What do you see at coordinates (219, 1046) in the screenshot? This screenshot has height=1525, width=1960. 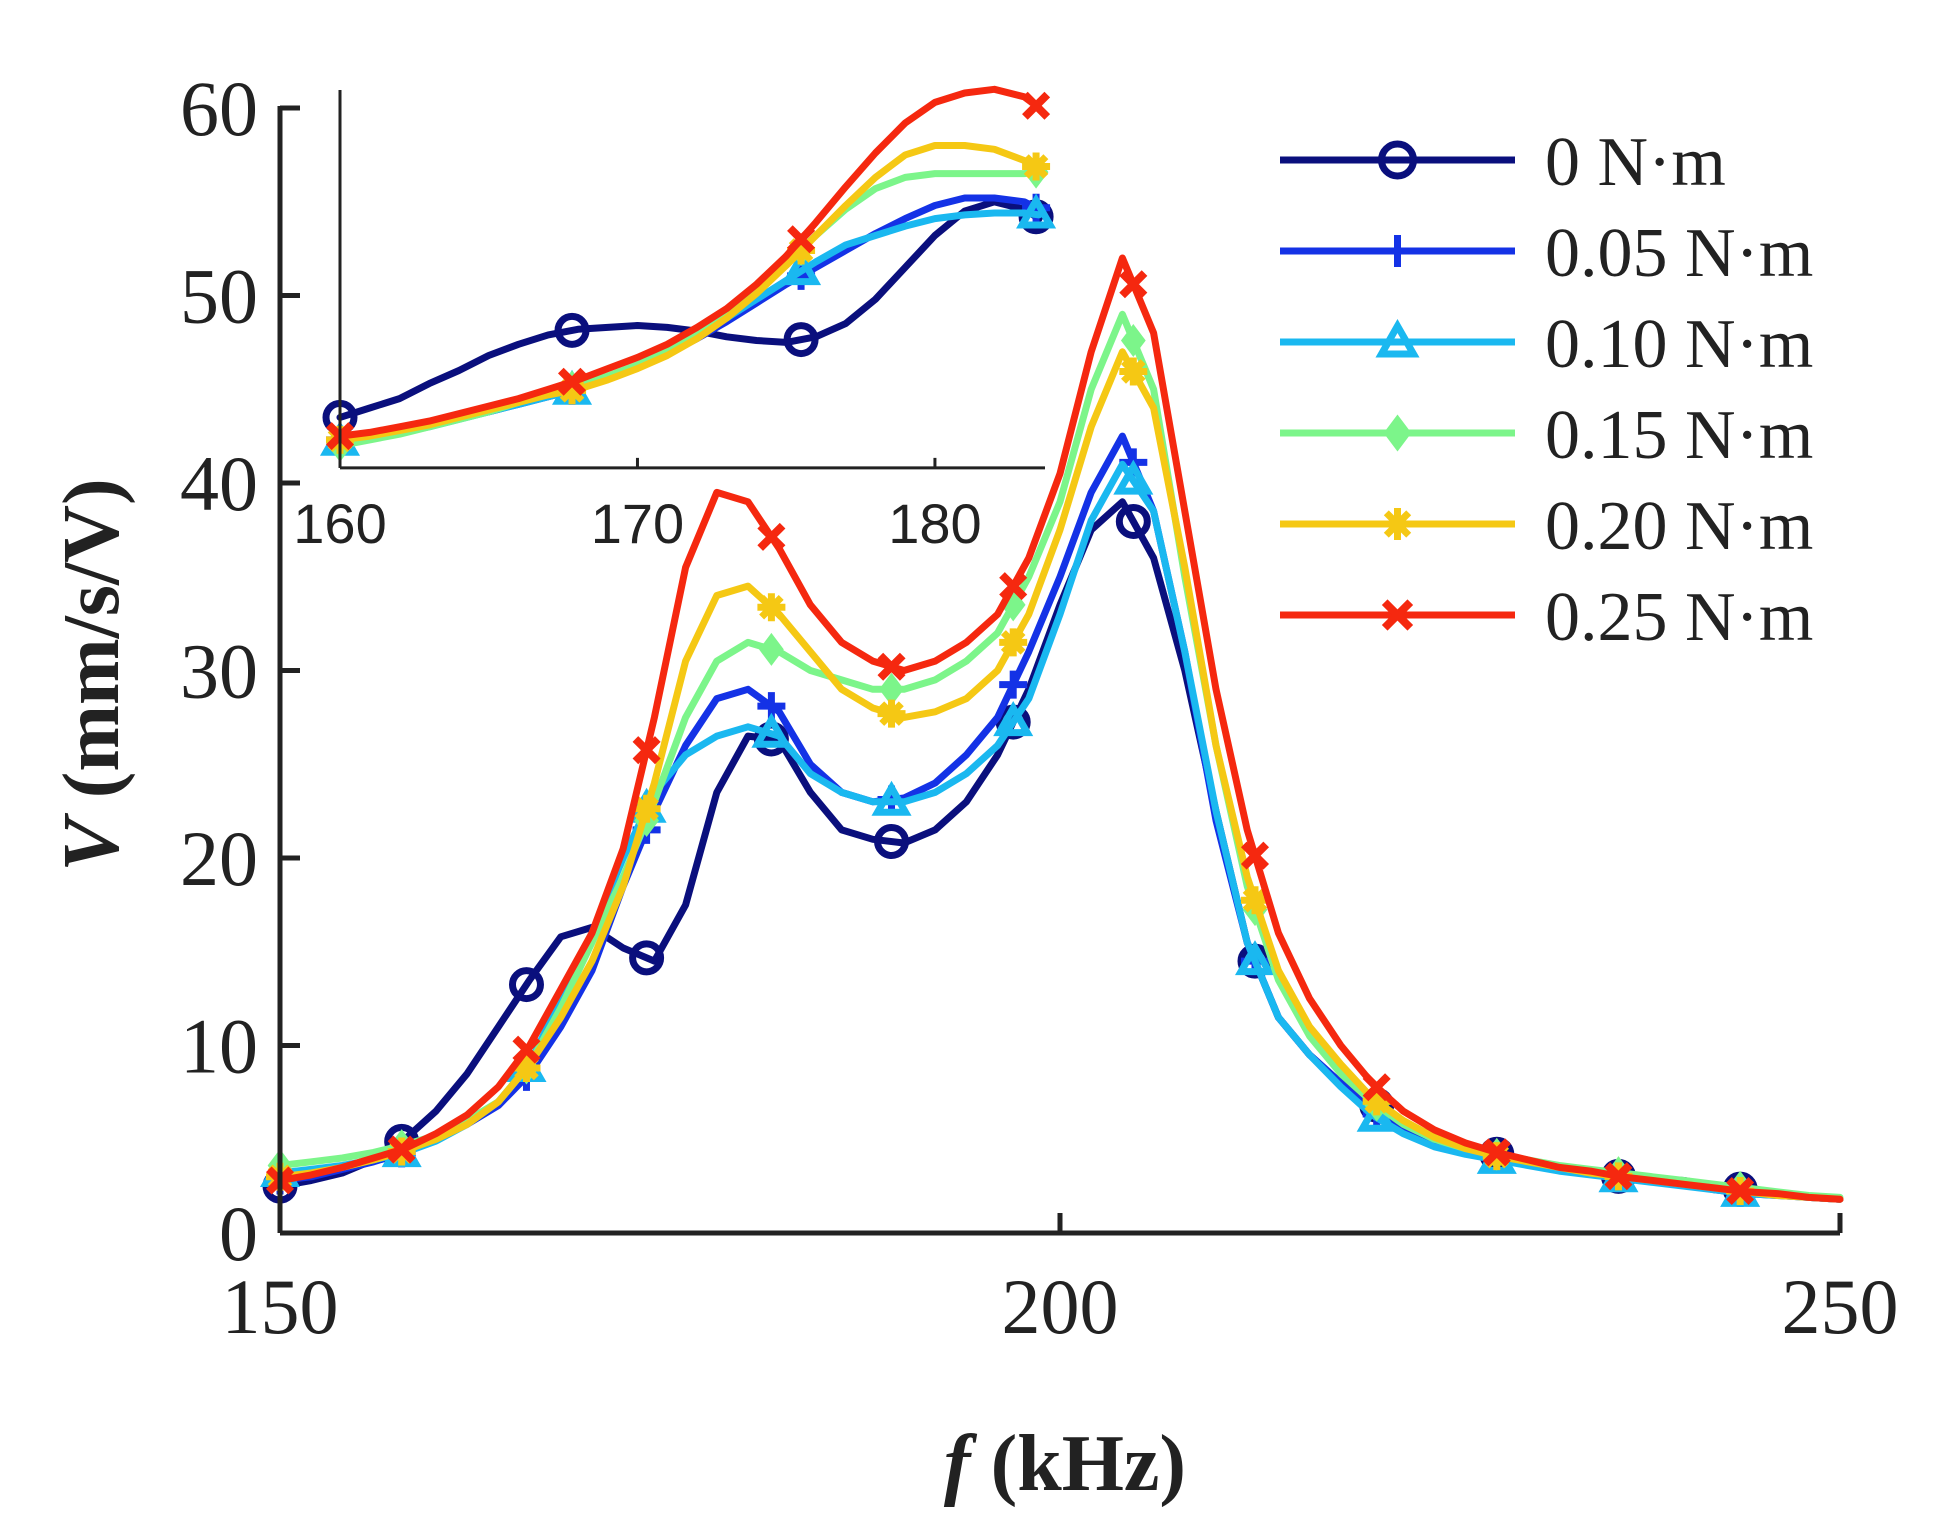 I see `y-tick-label: 10` at bounding box center [219, 1046].